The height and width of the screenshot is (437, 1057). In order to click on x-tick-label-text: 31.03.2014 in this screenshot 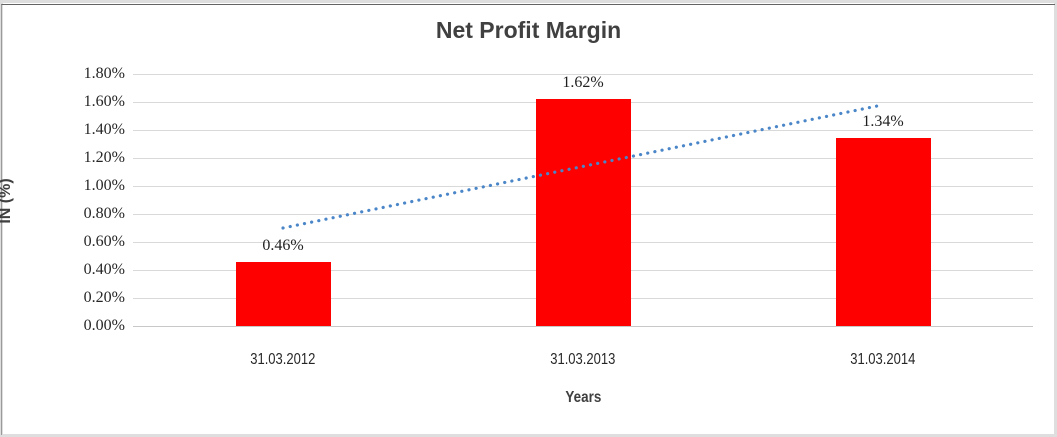, I will do `click(883, 359)`.